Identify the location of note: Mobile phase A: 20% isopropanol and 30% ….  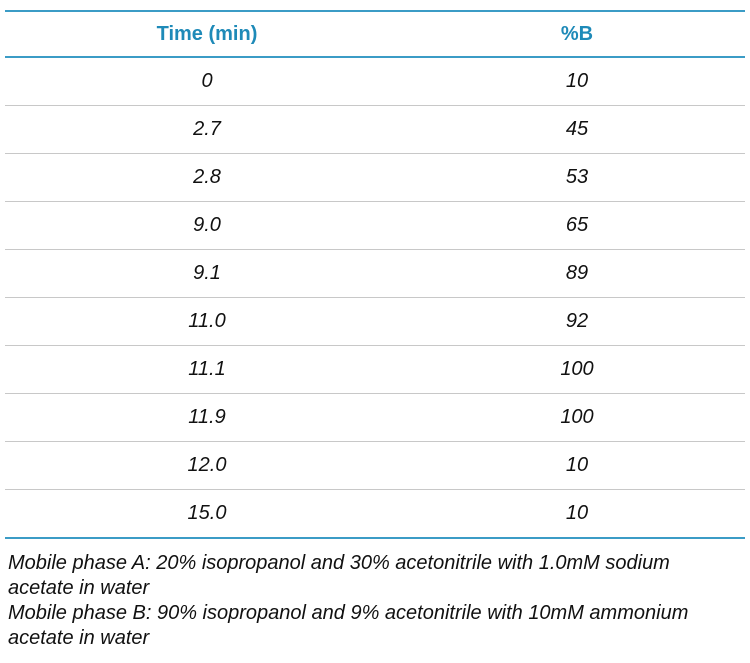
(339, 575).